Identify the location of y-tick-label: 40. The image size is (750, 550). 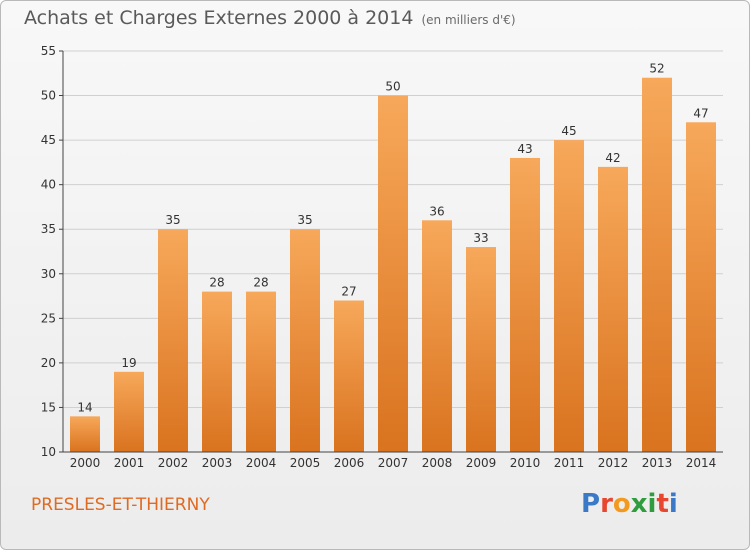
(48, 185).